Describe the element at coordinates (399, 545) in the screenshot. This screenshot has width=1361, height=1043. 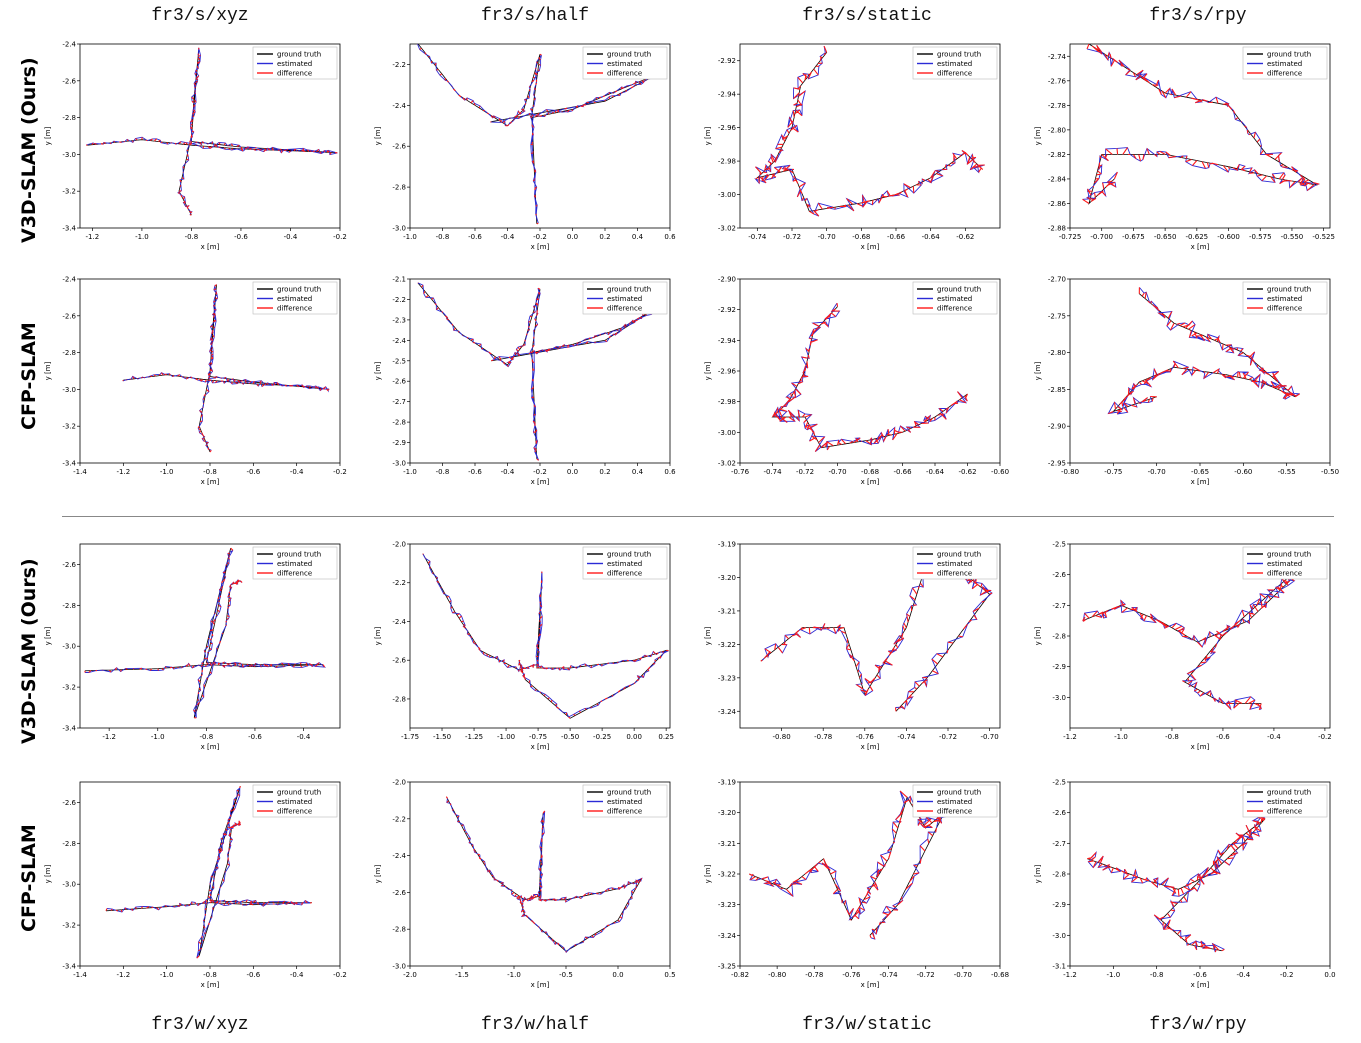
I see `y-tick-label: -2.0` at that location.